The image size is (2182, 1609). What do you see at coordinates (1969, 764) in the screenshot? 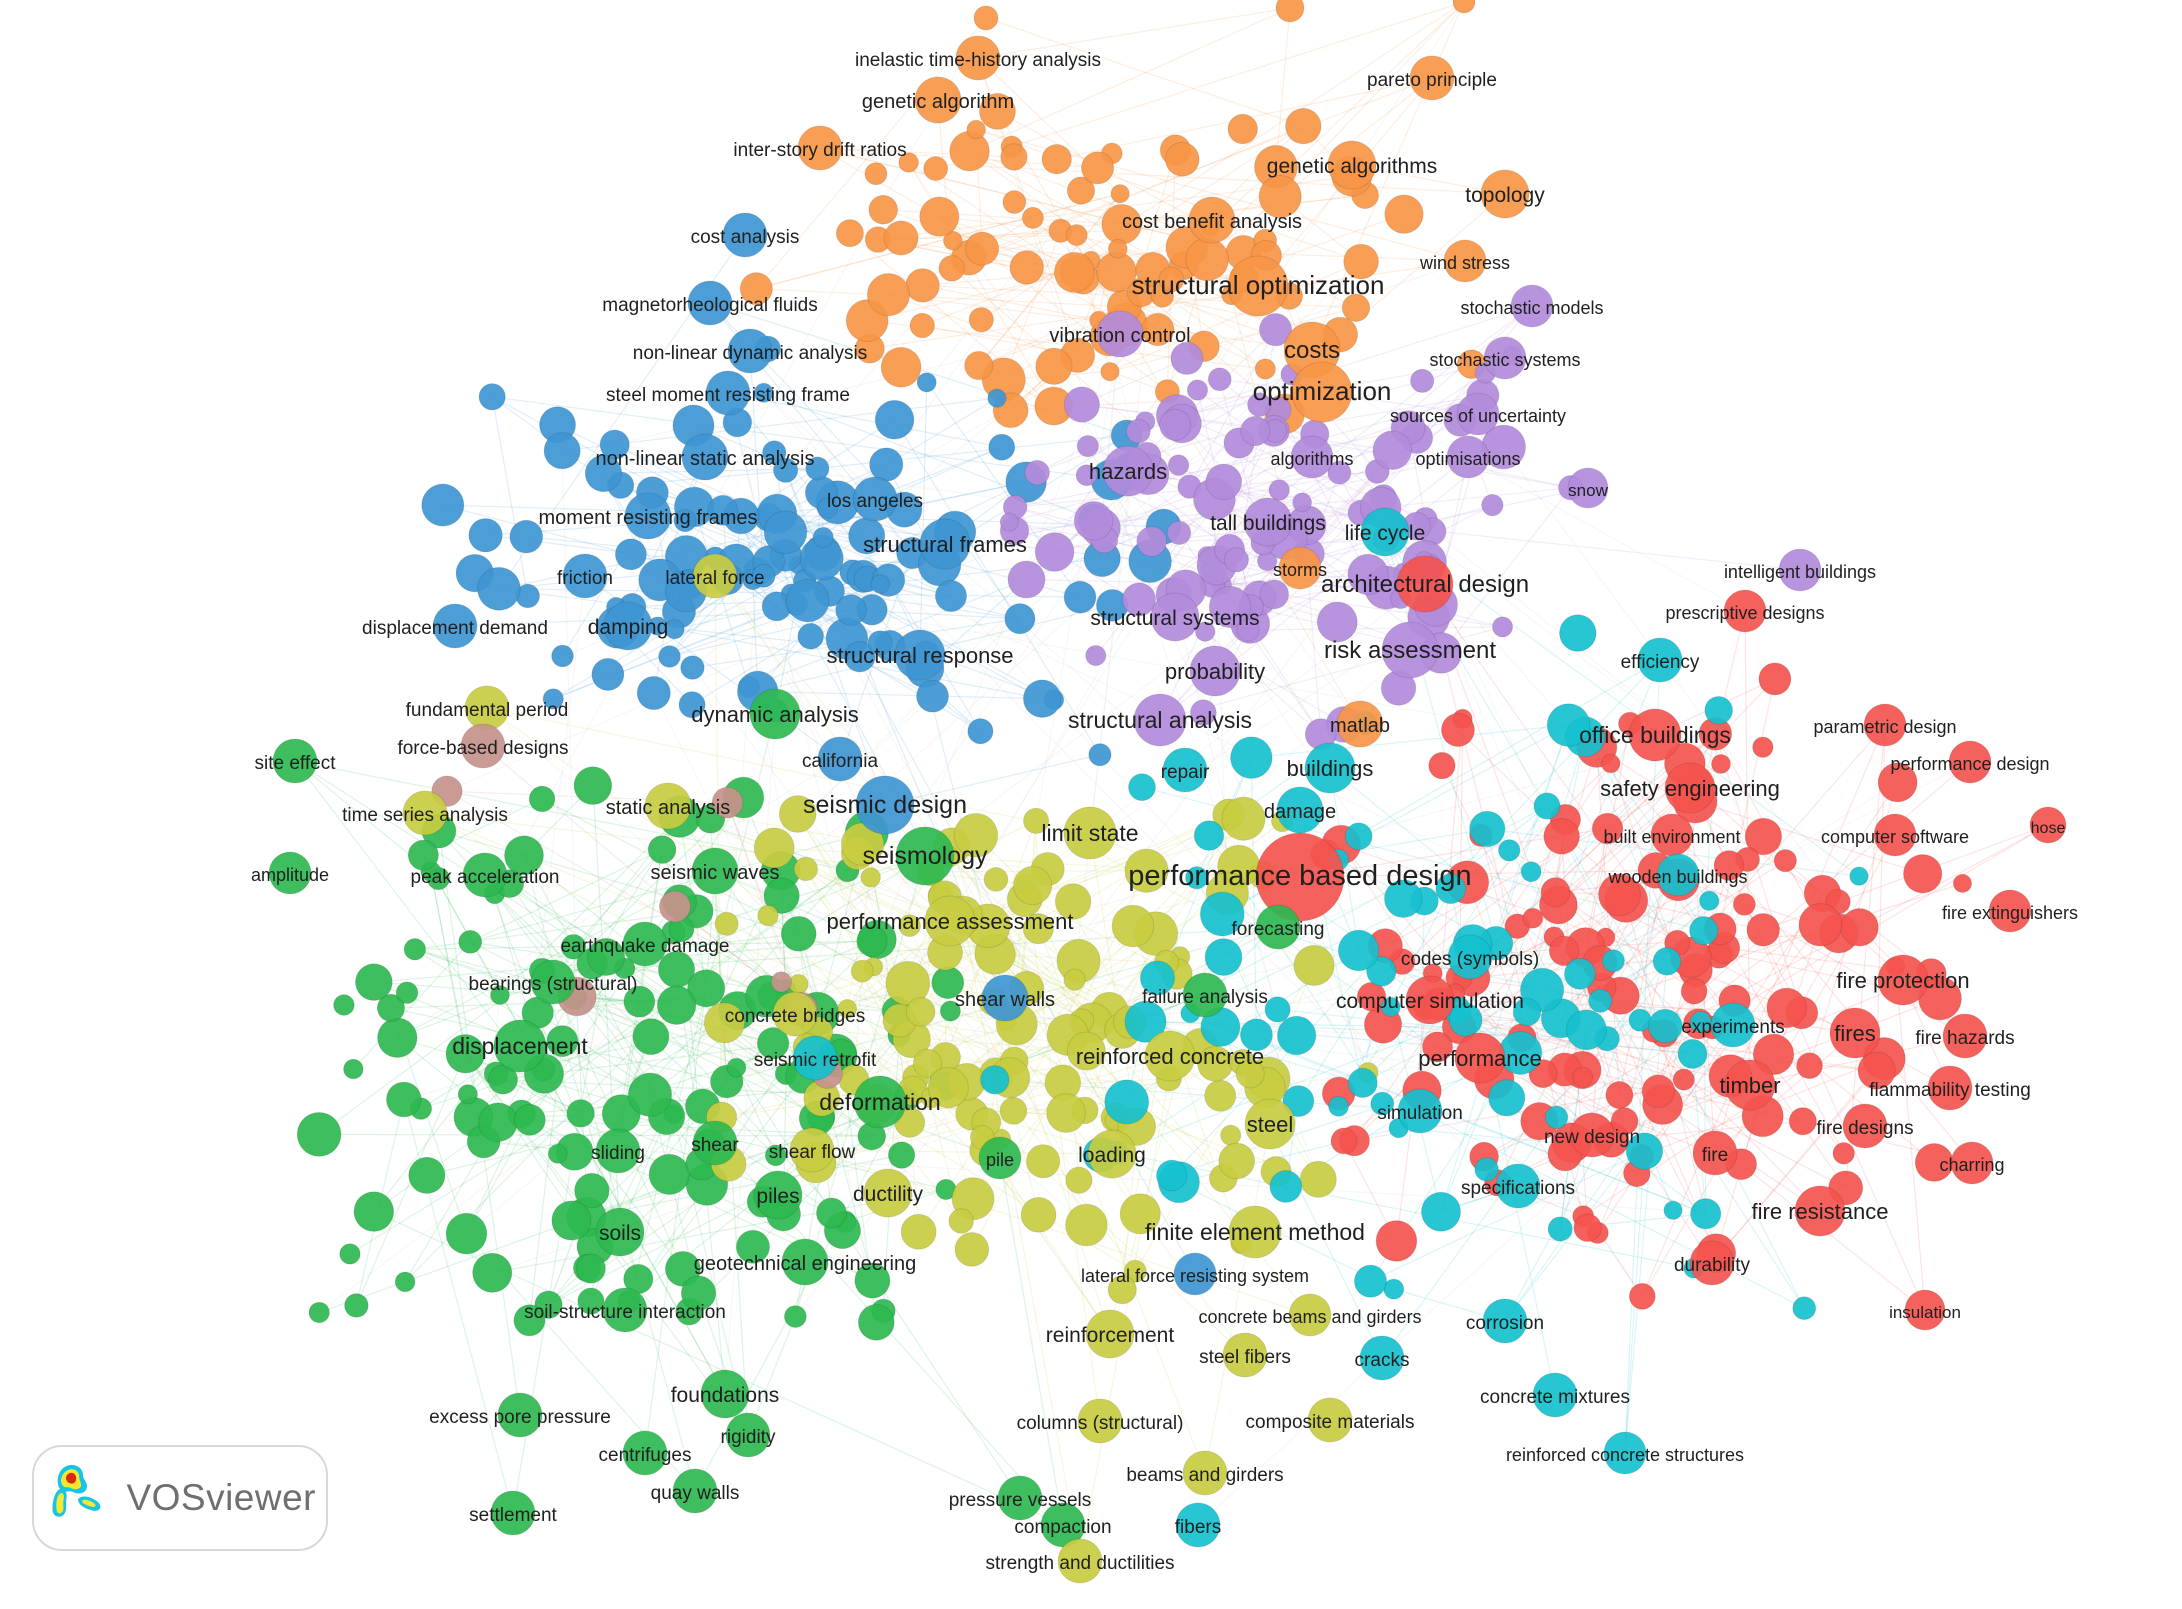
I see `keyword-label: performance design` at bounding box center [1969, 764].